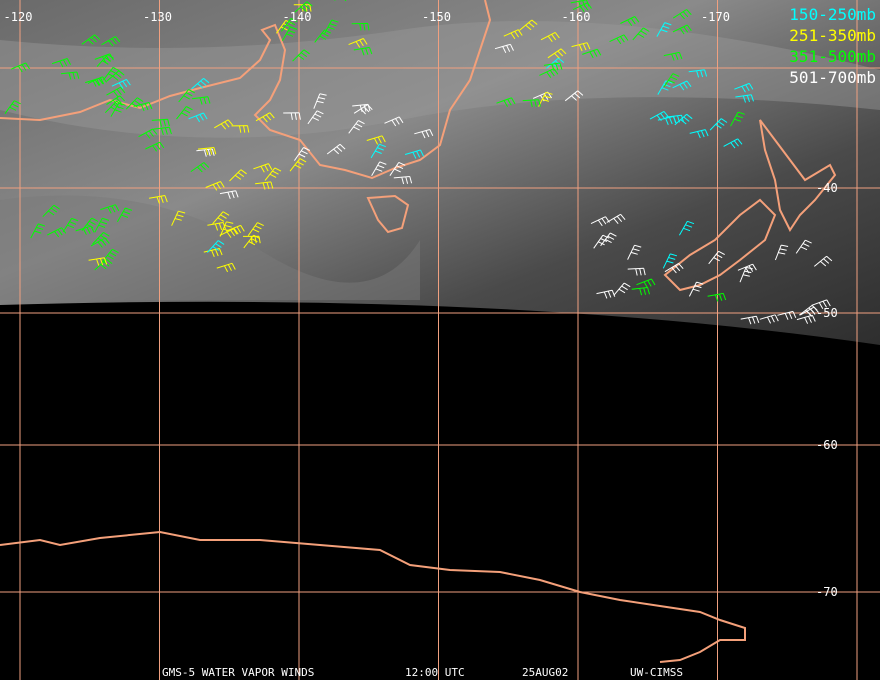 The image size is (880, 680). What do you see at coordinates (435, 672) in the screenshot?
I see `footer-text: 12:00 UTC` at bounding box center [435, 672].